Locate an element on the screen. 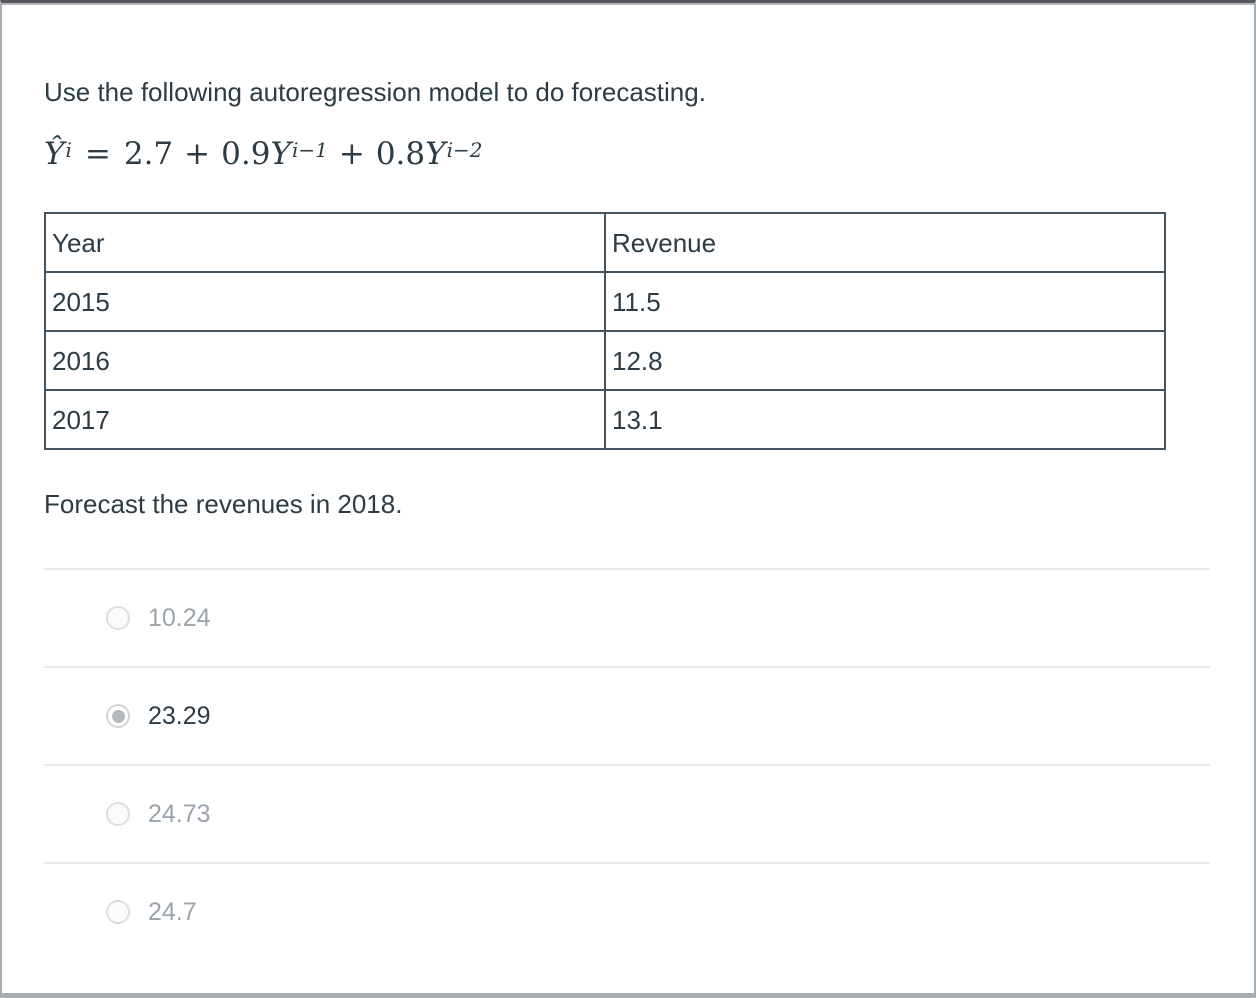  formula-plus-1: + is located at coordinates (197, 154).